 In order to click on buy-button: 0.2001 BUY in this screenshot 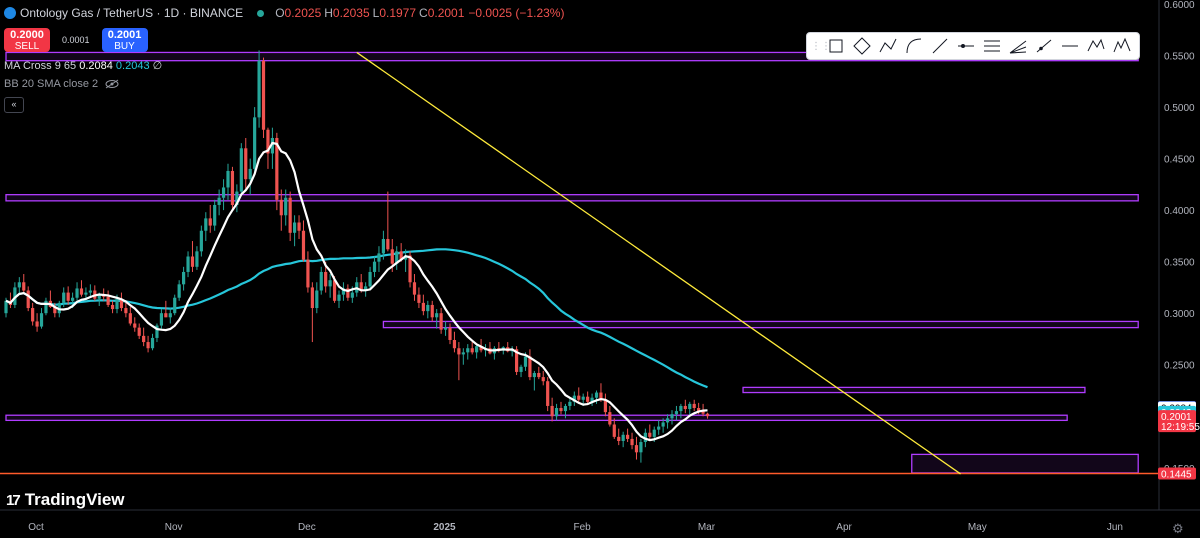, I will do `click(124, 40)`.